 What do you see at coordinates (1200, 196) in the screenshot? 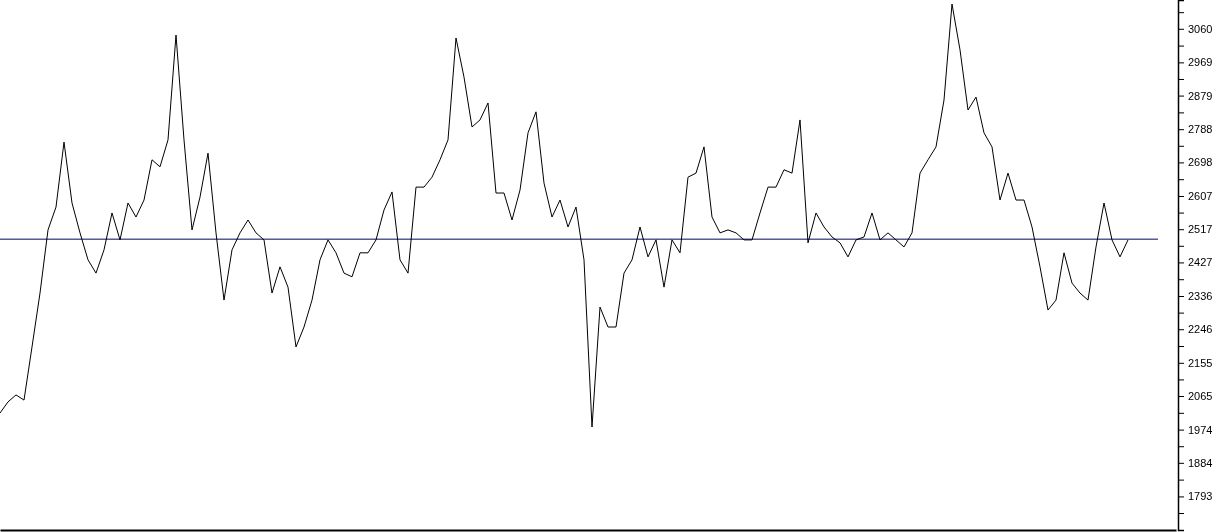
I see `y-tick-label: 2607` at bounding box center [1200, 196].